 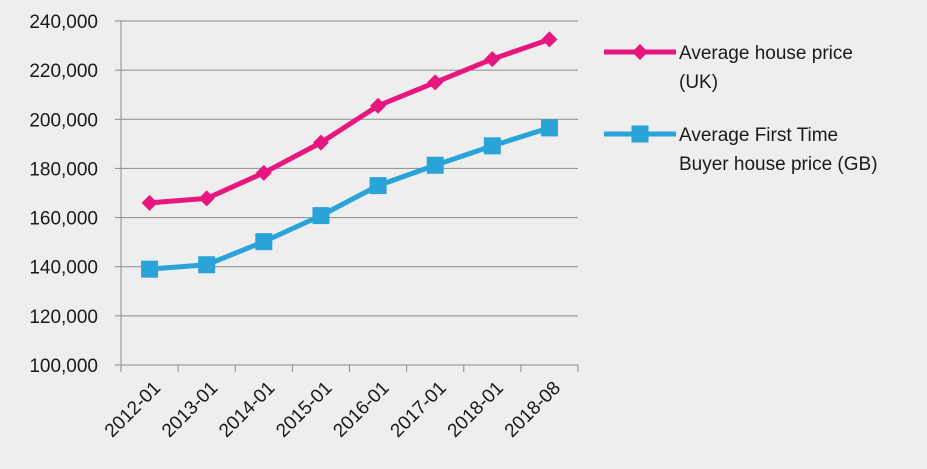 I want to click on x-tick-label: 2016-01, so click(x=361, y=410).